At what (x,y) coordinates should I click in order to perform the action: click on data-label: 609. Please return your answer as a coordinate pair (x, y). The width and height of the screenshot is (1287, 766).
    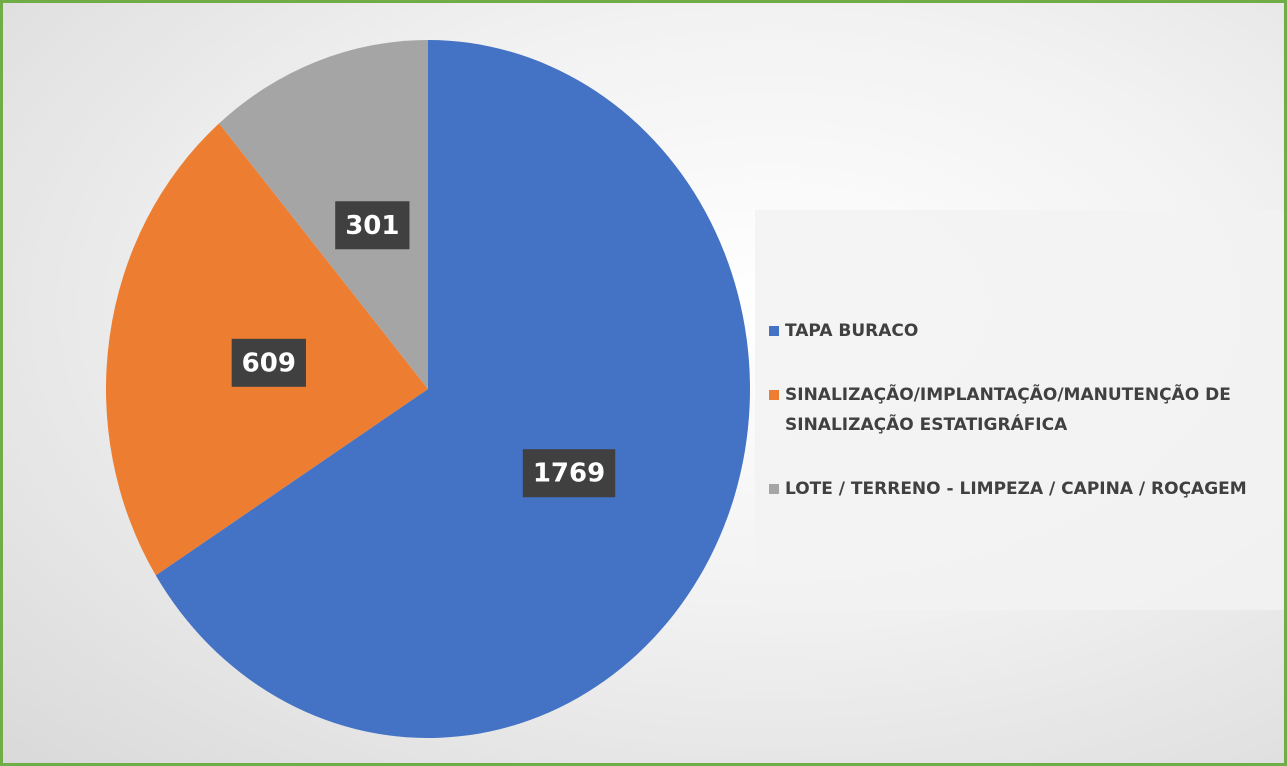
    Looking at the image, I should click on (268, 362).